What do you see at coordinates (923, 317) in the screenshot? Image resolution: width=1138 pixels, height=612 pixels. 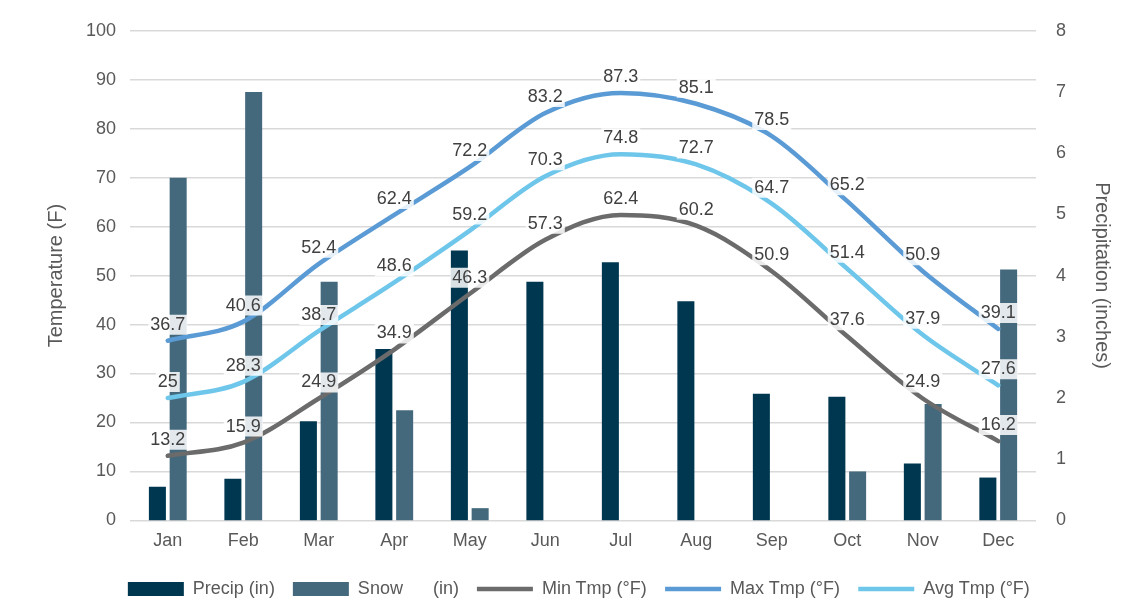 I see `data-label: 37.9` at bounding box center [923, 317].